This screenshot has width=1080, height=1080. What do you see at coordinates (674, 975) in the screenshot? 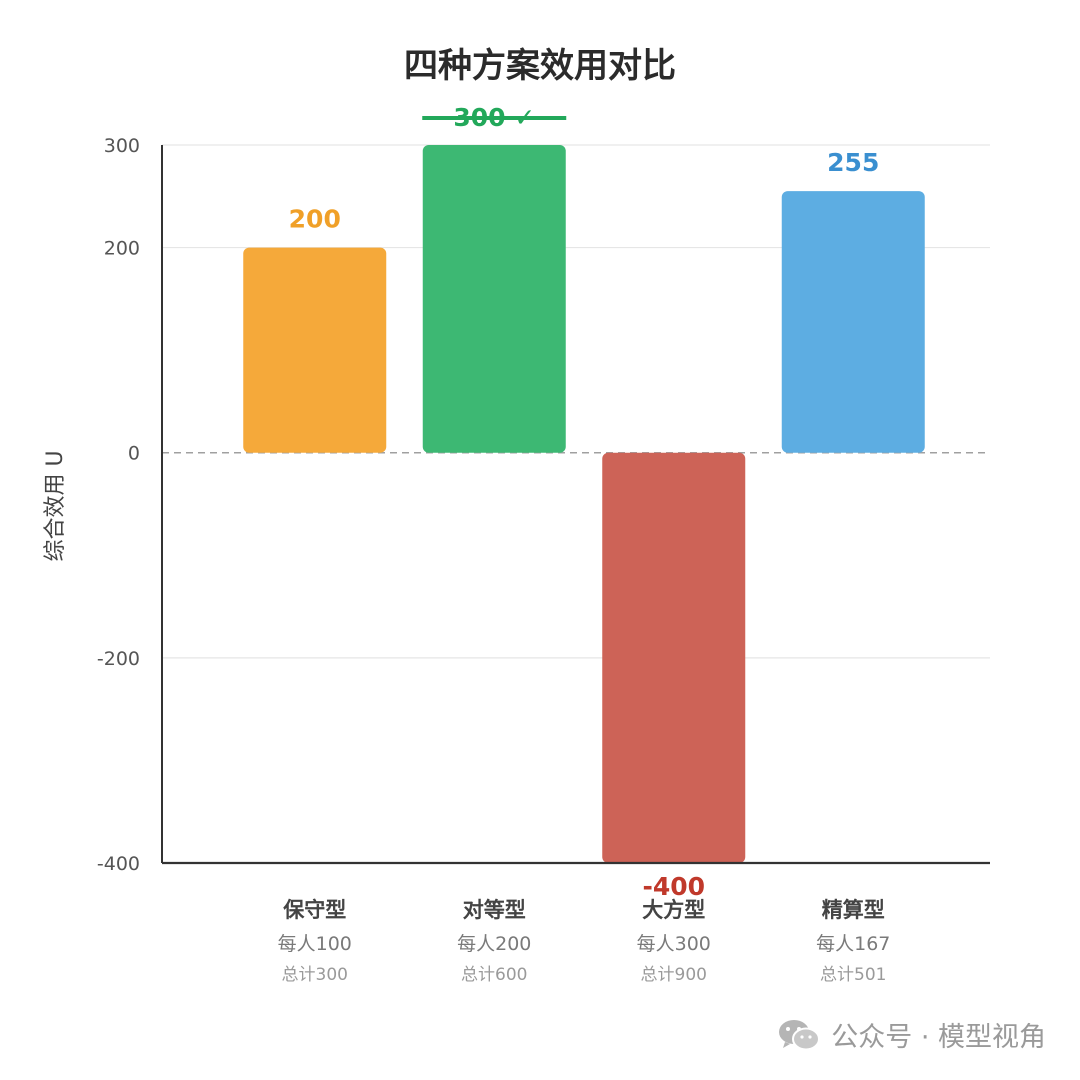
I see `category-total: 总计900` at bounding box center [674, 975].